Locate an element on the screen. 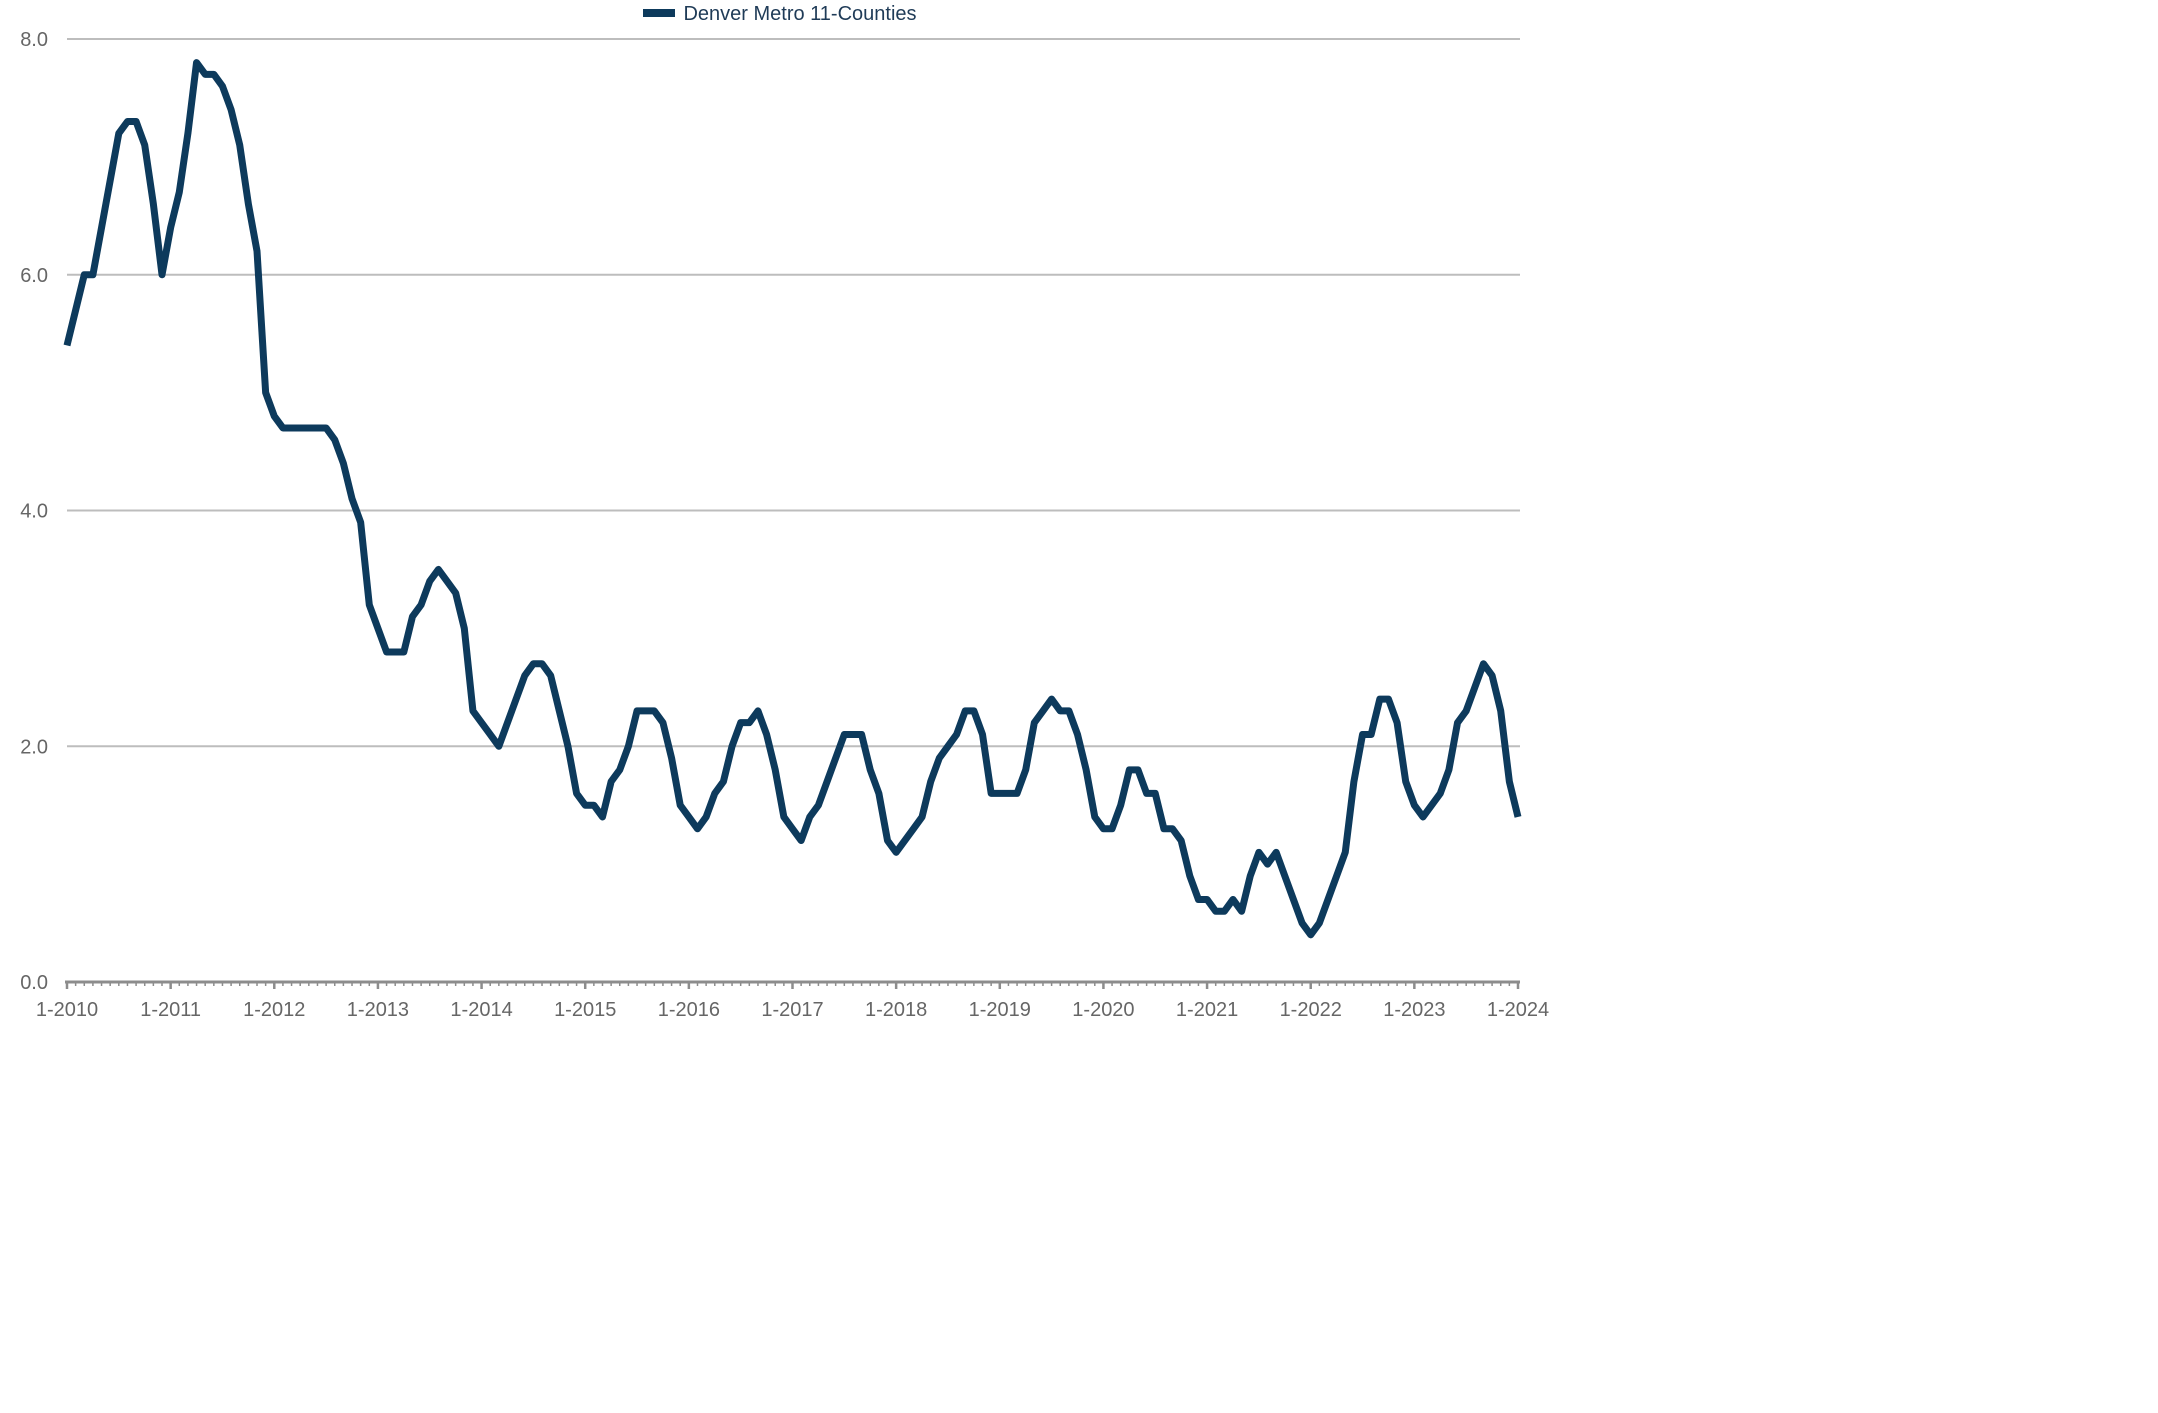 The width and height of the screenshot is (2158, 1413). x-tick-label: 1-2012 is located at coordinates (274, 1010).